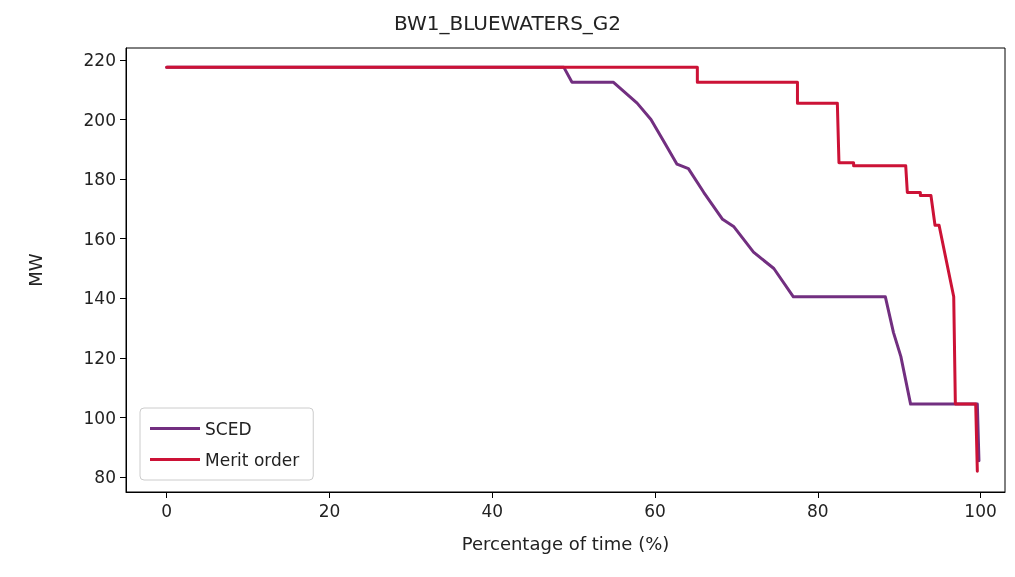 This screenshot has height=577, width=1015. I want to click on y-tick-label: 160, so click(99, 238).